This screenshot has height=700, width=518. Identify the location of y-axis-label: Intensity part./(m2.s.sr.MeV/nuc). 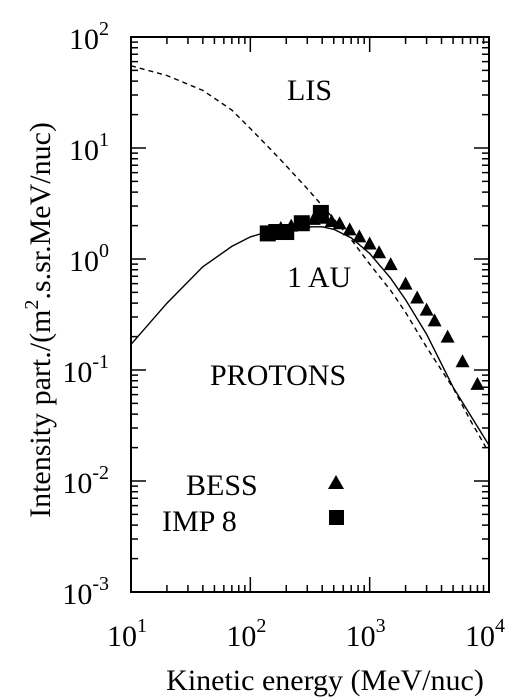
(39, 320).